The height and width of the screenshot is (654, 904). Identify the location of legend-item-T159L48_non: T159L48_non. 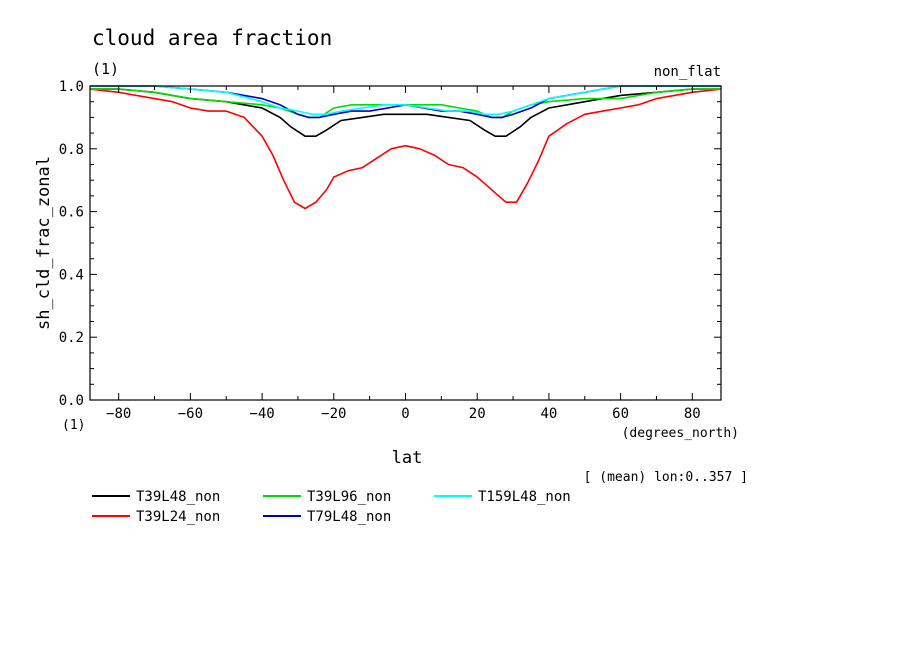
(502, 497).